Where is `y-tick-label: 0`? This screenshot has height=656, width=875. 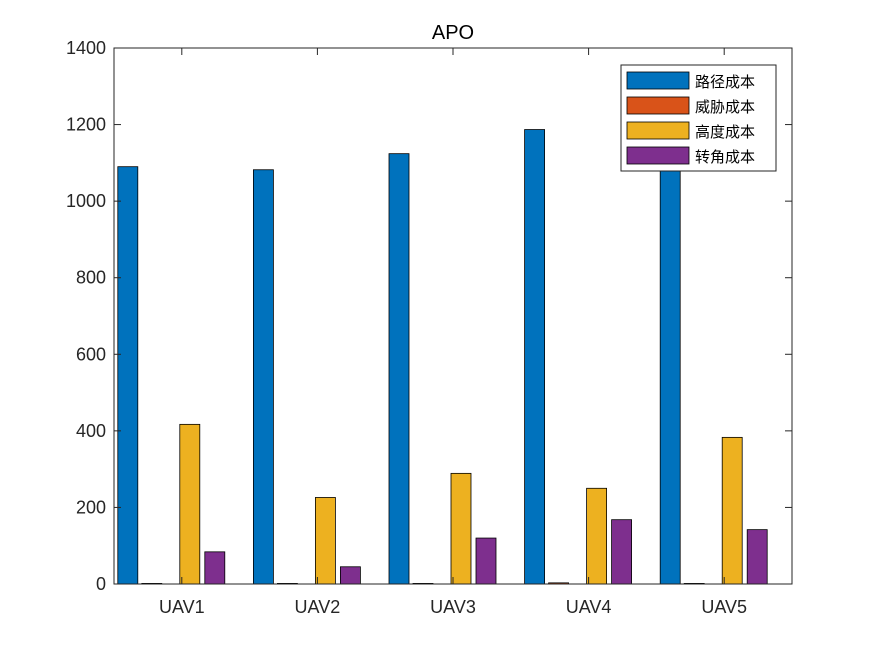
y-tick-label: 0 is located at coordinates (101, 584).